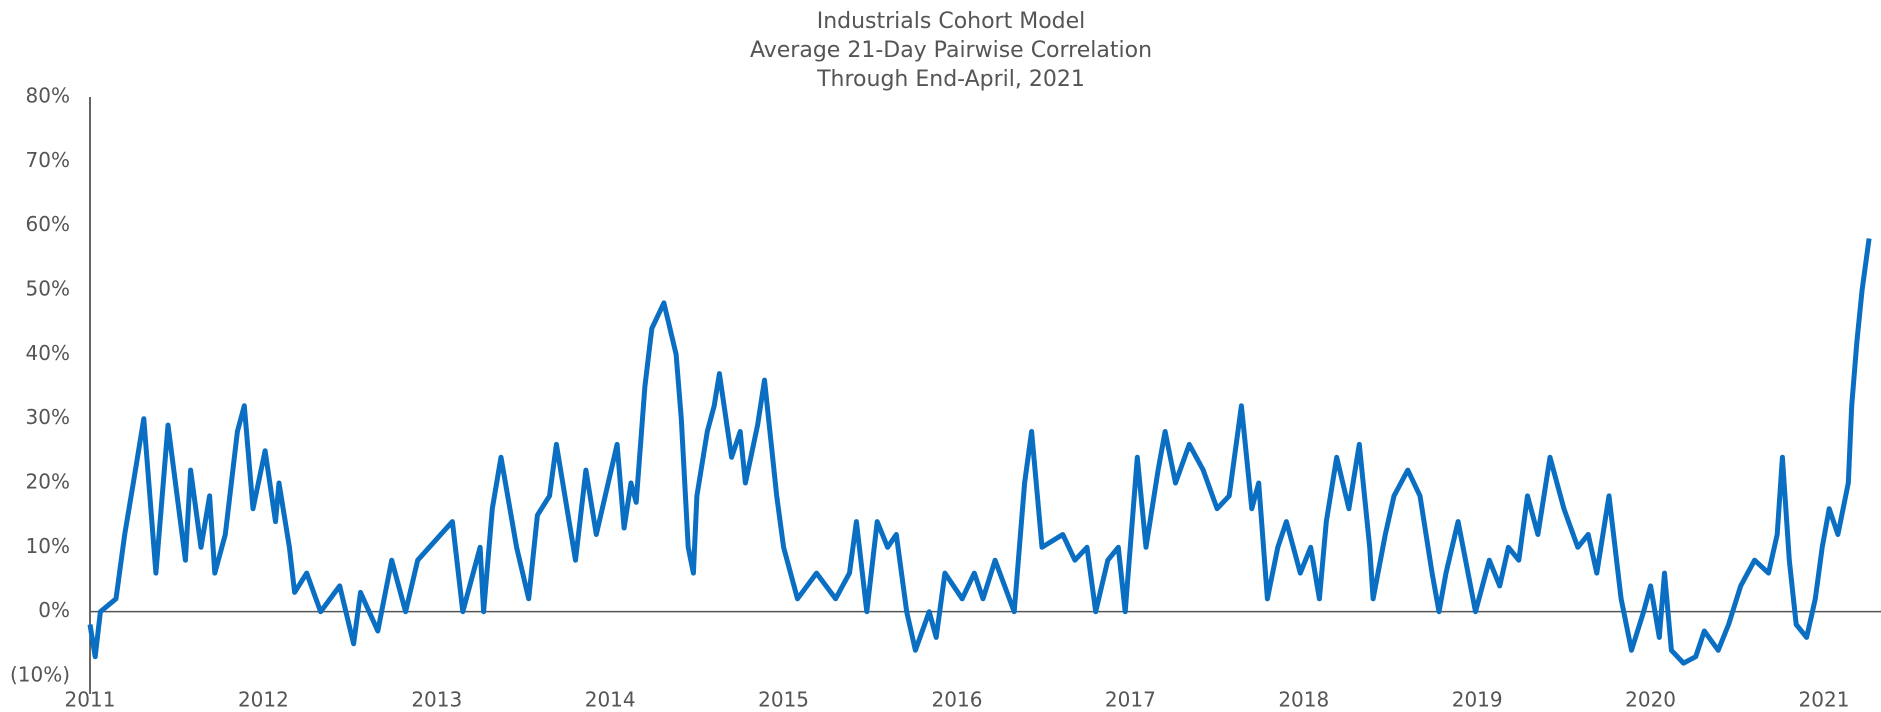  Describe the element at coordinates (957, 700) in the screenshot. I see `x-tick-label: 2016` at that location.